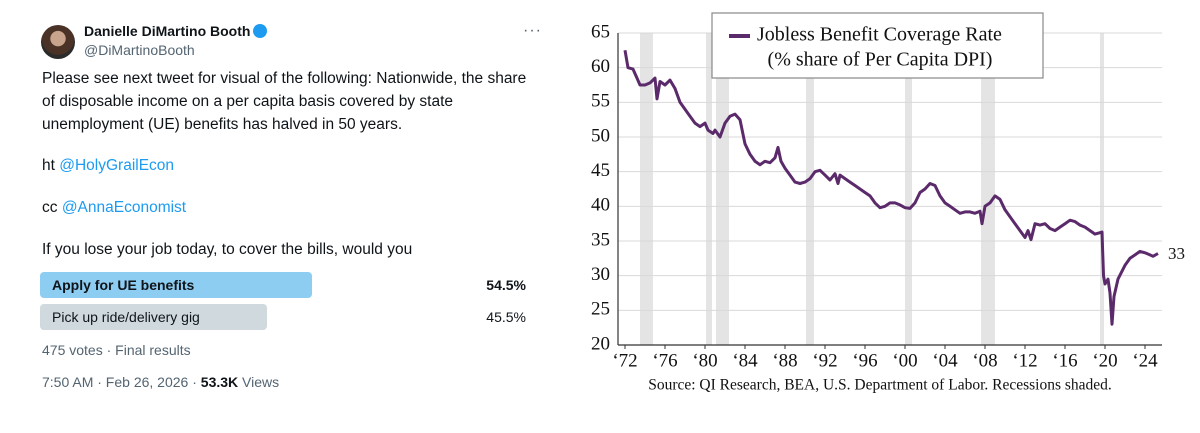  What do you see at coordinates (600, 31) in the screenshot?
I see `y-tick-label: 65` at bounding box center [600, 31].